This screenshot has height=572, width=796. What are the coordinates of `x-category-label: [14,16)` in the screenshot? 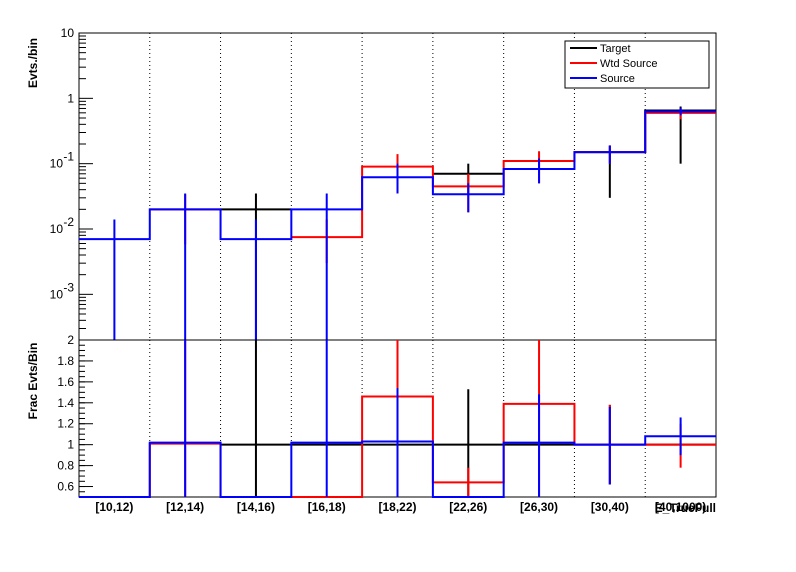 It's located at (256, 507).